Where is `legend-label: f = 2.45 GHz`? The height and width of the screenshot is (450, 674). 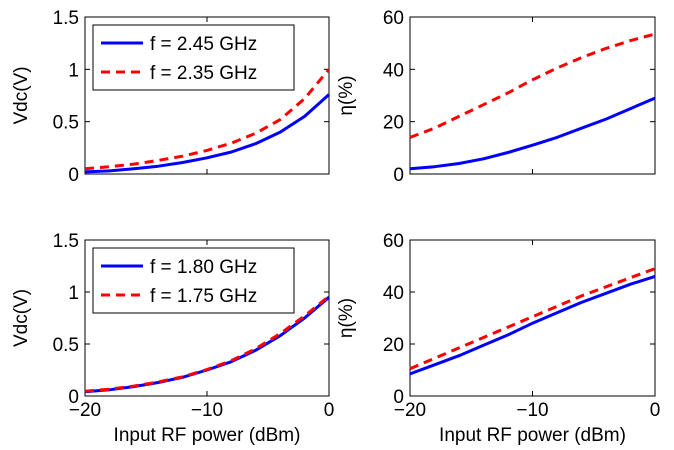
legend-label: f = 2.45 GHz is located at coordinates (203, 44).